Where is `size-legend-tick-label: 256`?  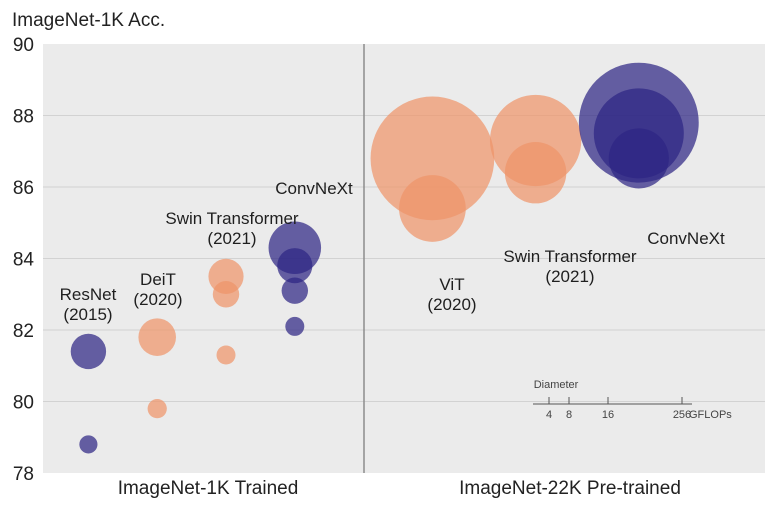
size-legend-tick-label: 256 is located at coordinates (682, 415).